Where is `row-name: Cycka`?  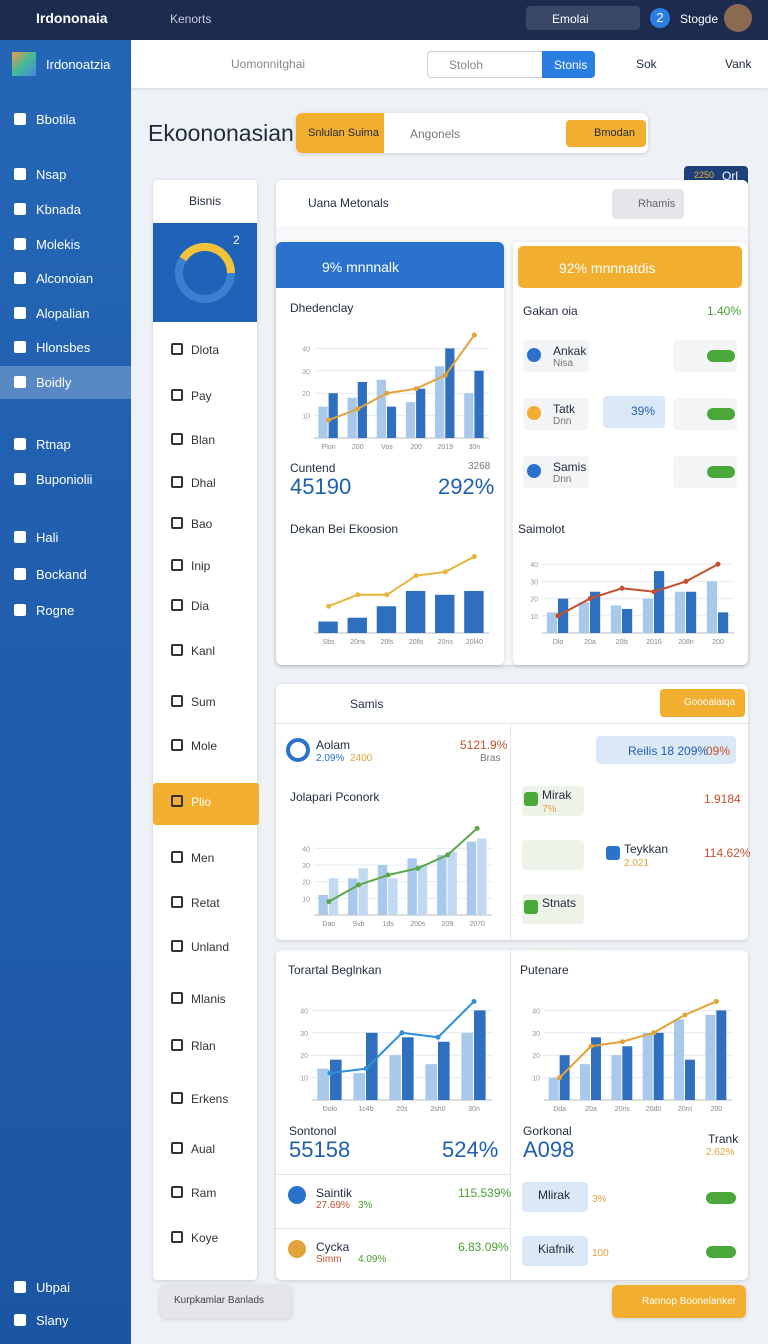
row-name: Cycka is located at coordinates (333, 1247).